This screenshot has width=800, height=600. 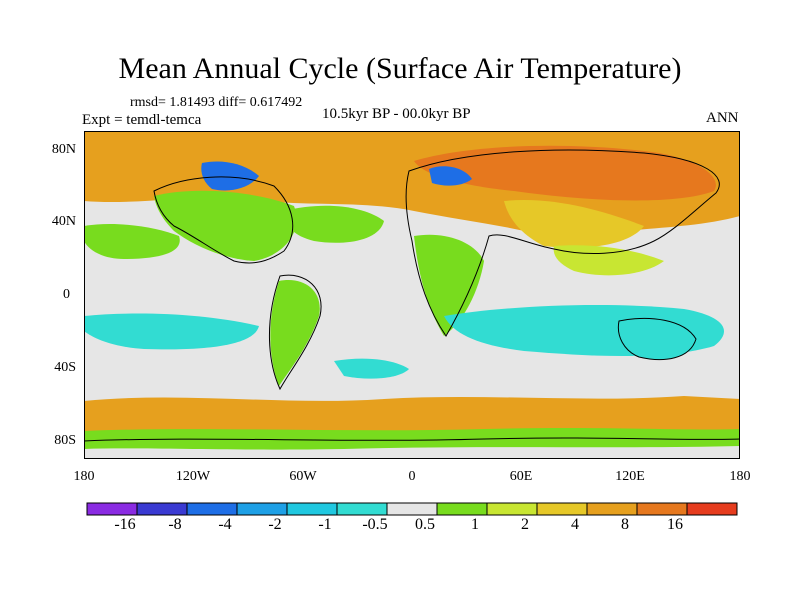 What do you see at coordinates (63, 221) in the screenshot?
I see `y-tick-40n: 40N` at bounding box center [63, 221].